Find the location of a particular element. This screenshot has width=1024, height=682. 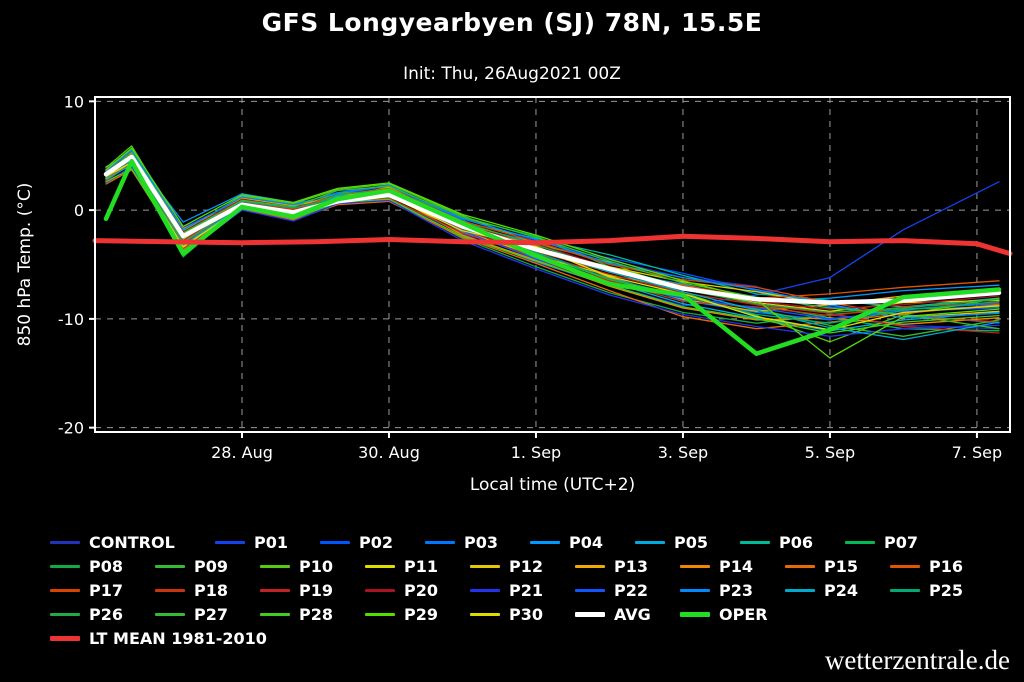

legend-item-P10: P10 is located at coordinates (312, 566).